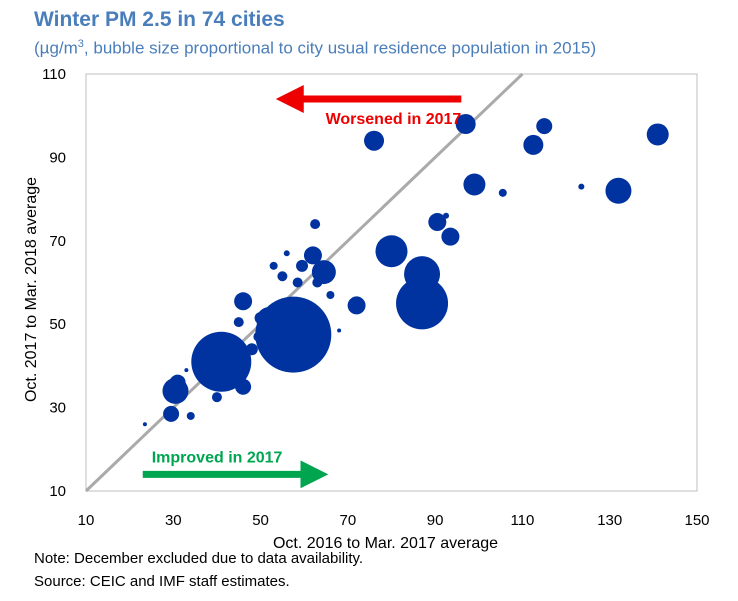  Describe the element at coordinates (173, 520) in the screenshot. I see `x-tick-label: 30` at that location.